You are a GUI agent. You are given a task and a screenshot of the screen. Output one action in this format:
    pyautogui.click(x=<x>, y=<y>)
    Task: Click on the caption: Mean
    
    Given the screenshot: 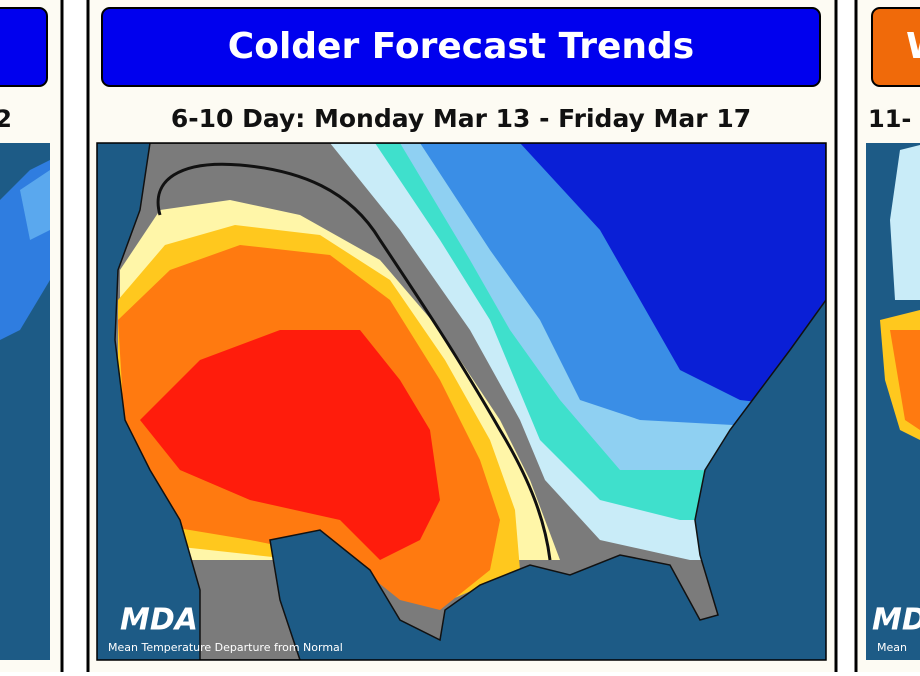 What is the action you would take?
    pyautogui.click(x=892, y=647)
    